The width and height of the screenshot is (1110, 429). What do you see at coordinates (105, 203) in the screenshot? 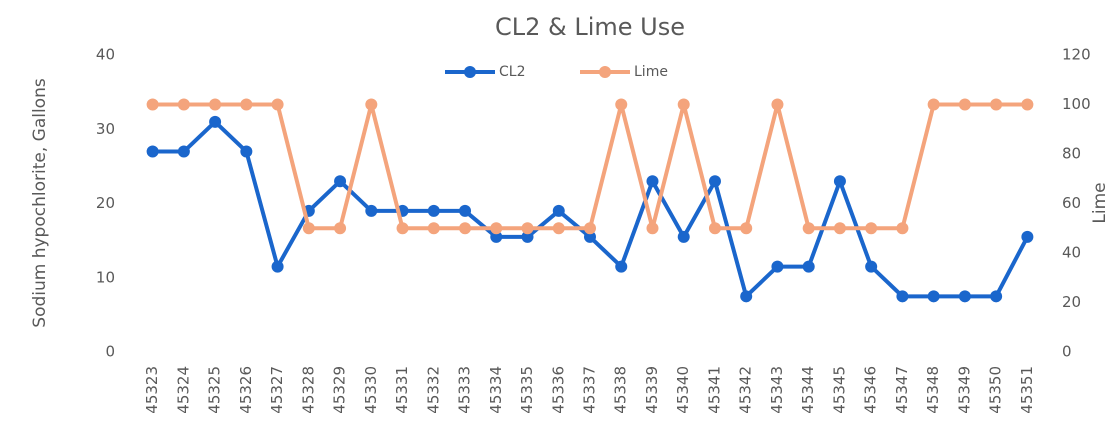
I see `y-tick-label: 20` at bounding box center [105, 203].